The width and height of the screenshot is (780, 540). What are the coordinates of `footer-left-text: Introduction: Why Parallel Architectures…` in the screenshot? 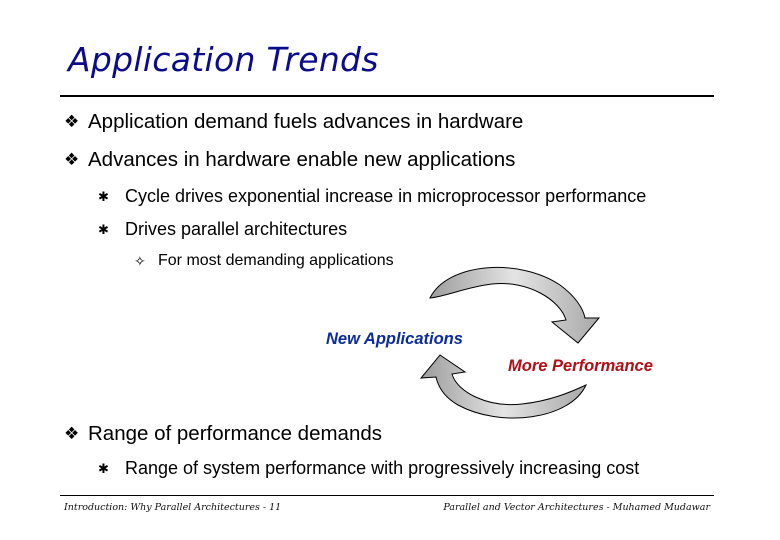 It's located at (173, 507).